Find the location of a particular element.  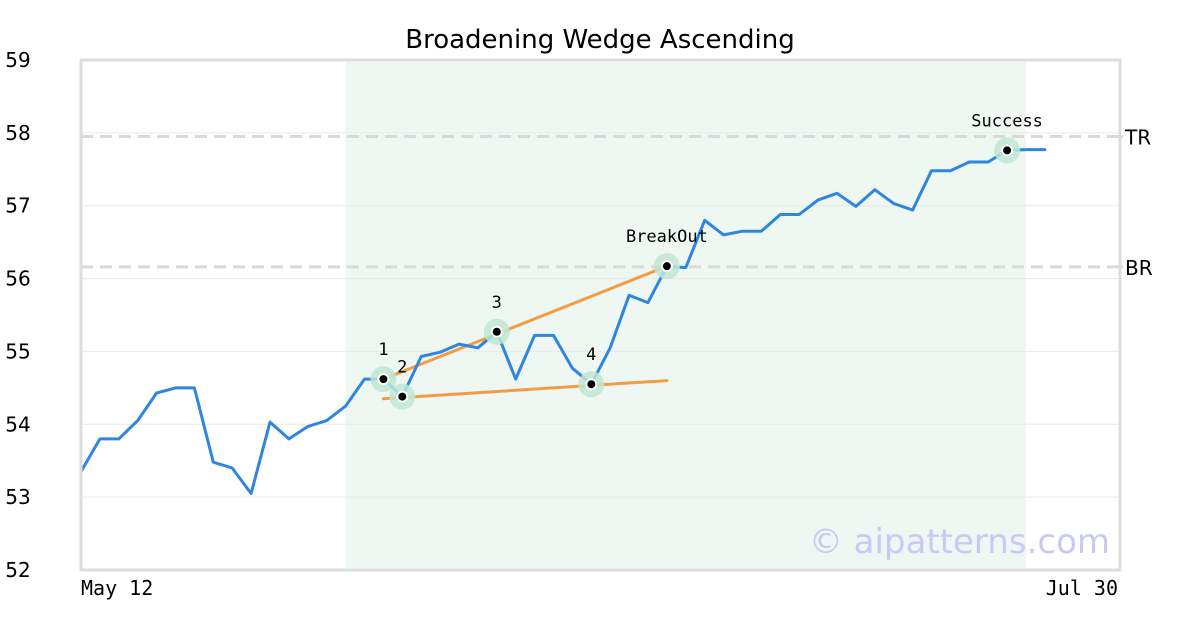

x-tick-label: Jul 30 is located at coordinates (1082, 588).